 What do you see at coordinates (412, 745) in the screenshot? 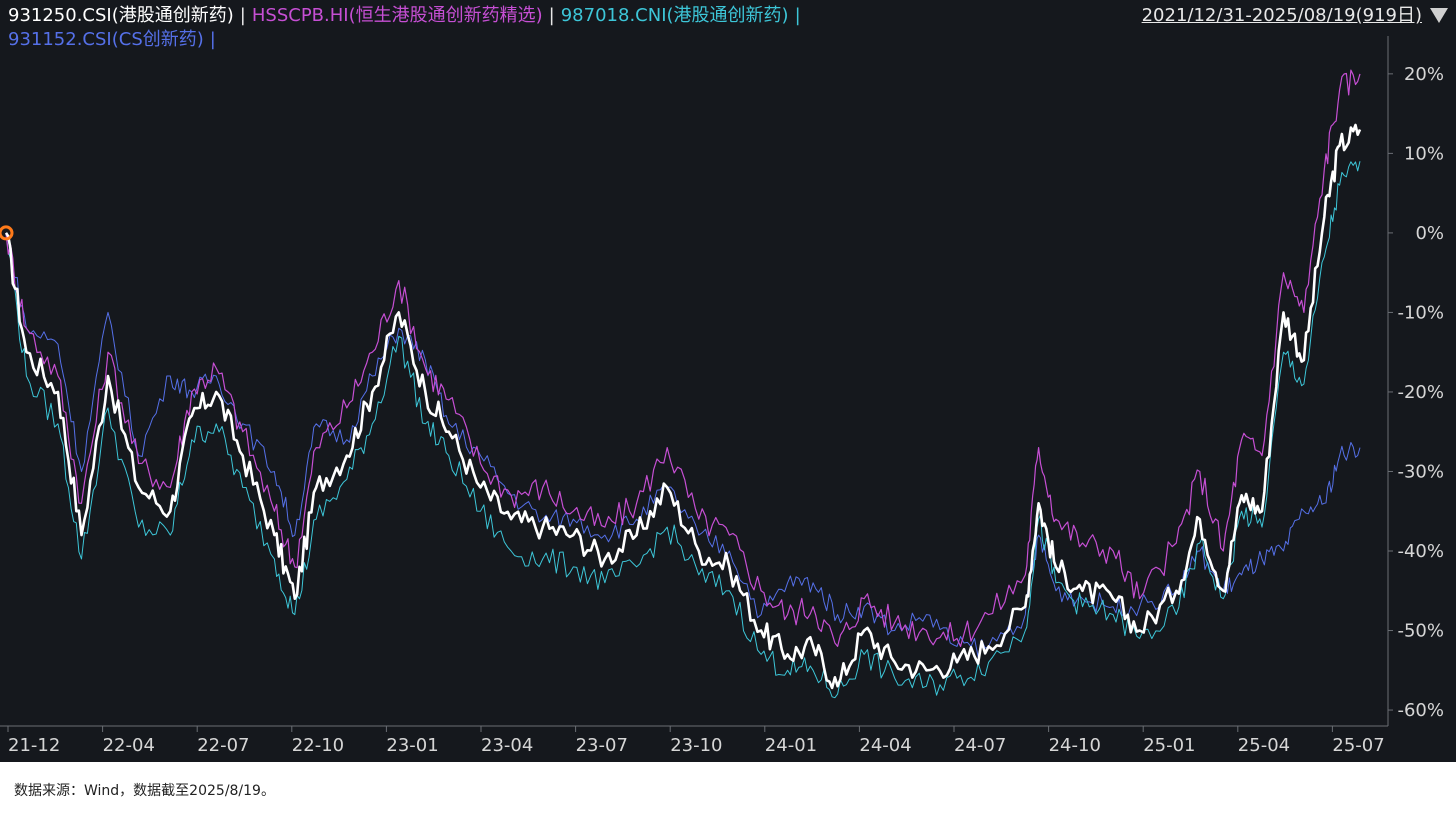
I see `x-tick-label: 23-01` at bounding box center [412, 745].